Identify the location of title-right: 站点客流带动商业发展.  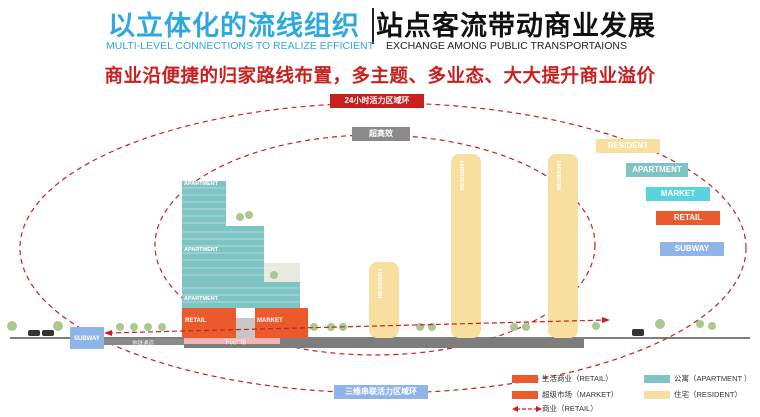
(516, 26).